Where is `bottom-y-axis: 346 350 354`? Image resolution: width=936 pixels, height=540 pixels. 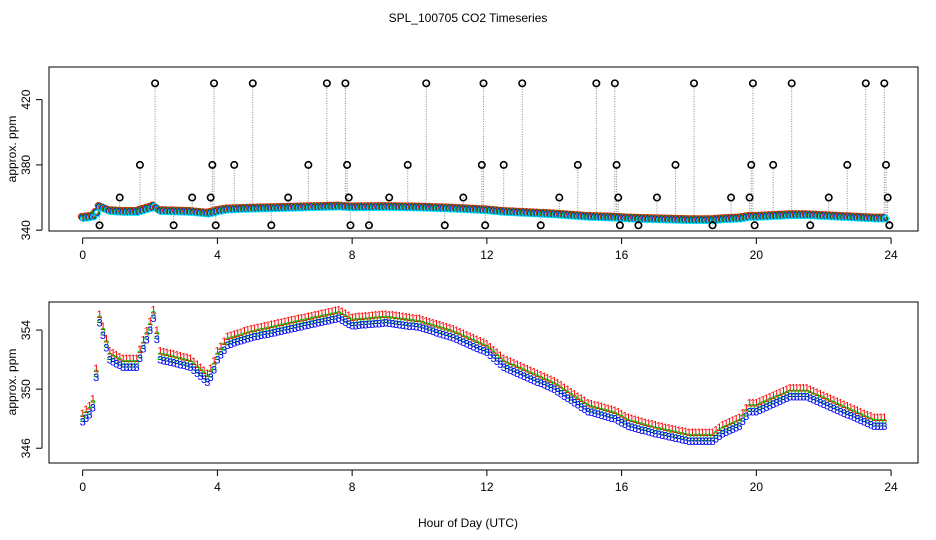
bottom-y-axis: 346 350 354 is located at coordinates (31, 389).